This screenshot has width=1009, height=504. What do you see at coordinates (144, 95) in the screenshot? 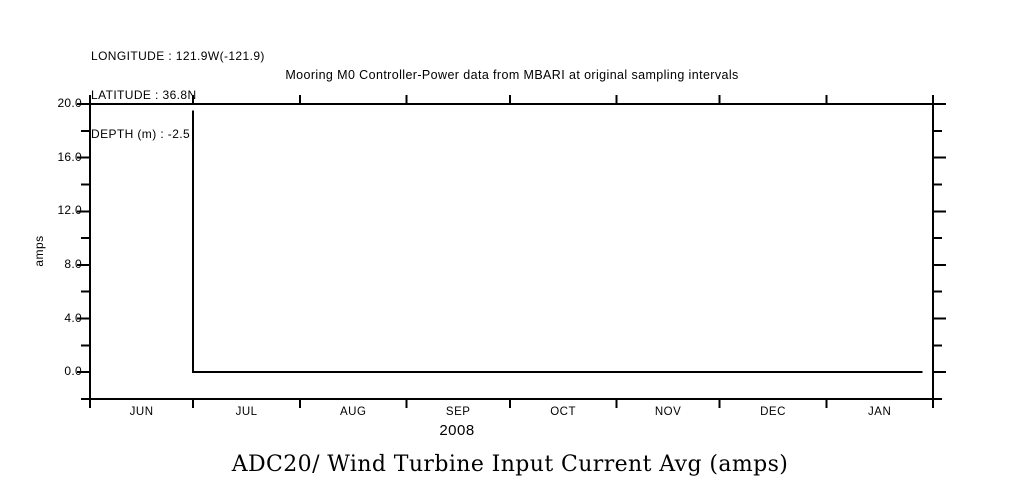
I see `latitude-text: LATITUDE : 36.8N` at bounding box center [144, 95].